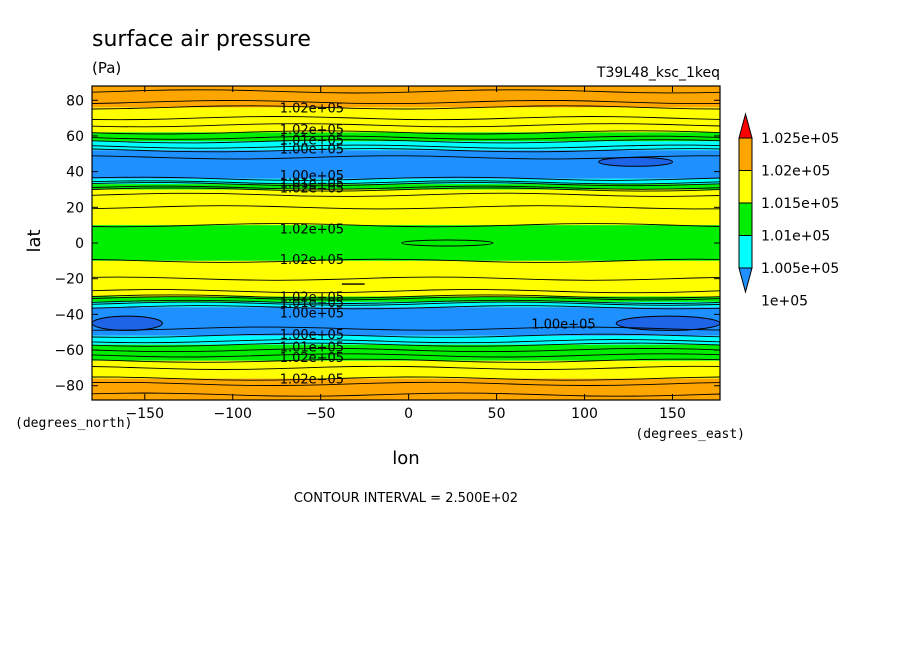 The width and height of the screenshot is (904, 654). Describe the element at coordinates (312, 260) in the screenshot. I see `contour-label-8: 1.02e+05` at that location.